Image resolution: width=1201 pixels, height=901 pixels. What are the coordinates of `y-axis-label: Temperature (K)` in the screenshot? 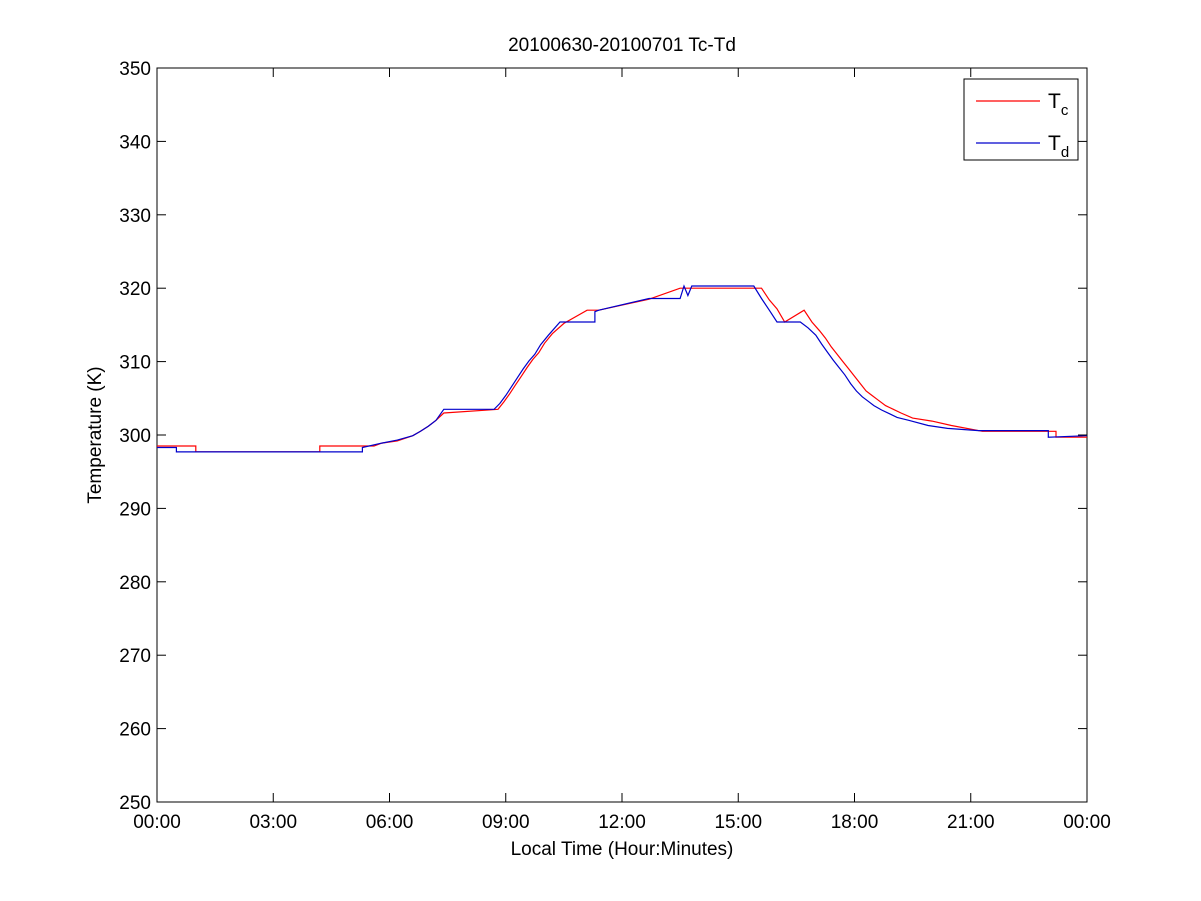 It's located at (95, 434).